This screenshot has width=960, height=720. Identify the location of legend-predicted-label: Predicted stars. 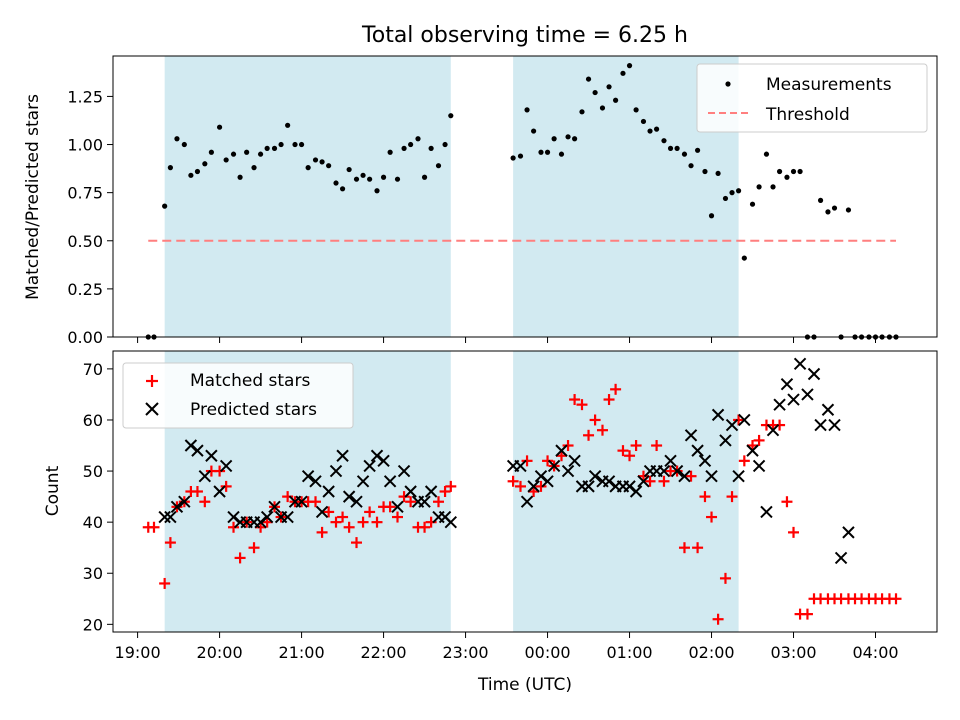
(253, 410).